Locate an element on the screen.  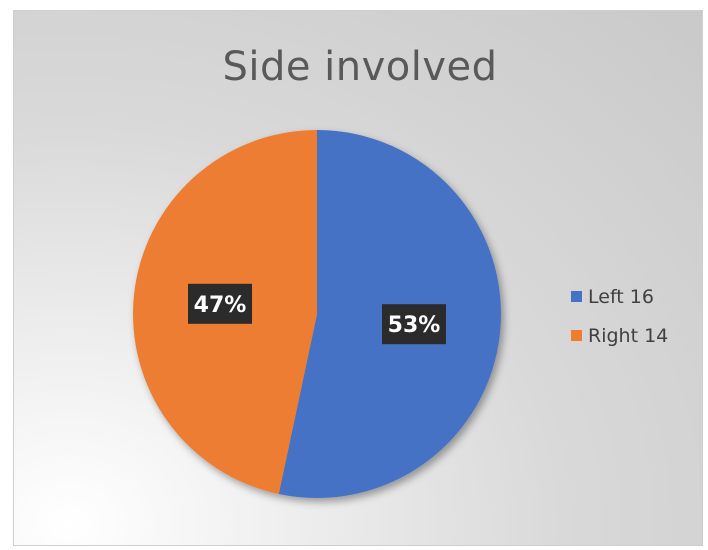
data-label-text-right: 47% is located at coordinates (220, 305).